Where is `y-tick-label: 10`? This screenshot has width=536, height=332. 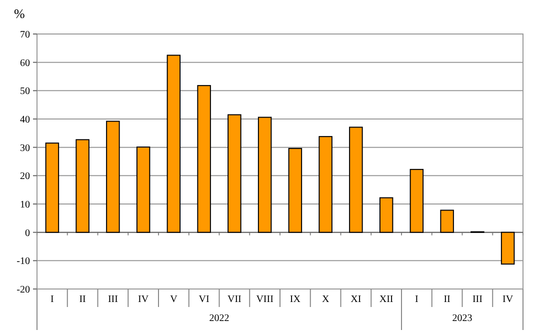 y-tick-label: 10 is located at coordinates (25, 205).